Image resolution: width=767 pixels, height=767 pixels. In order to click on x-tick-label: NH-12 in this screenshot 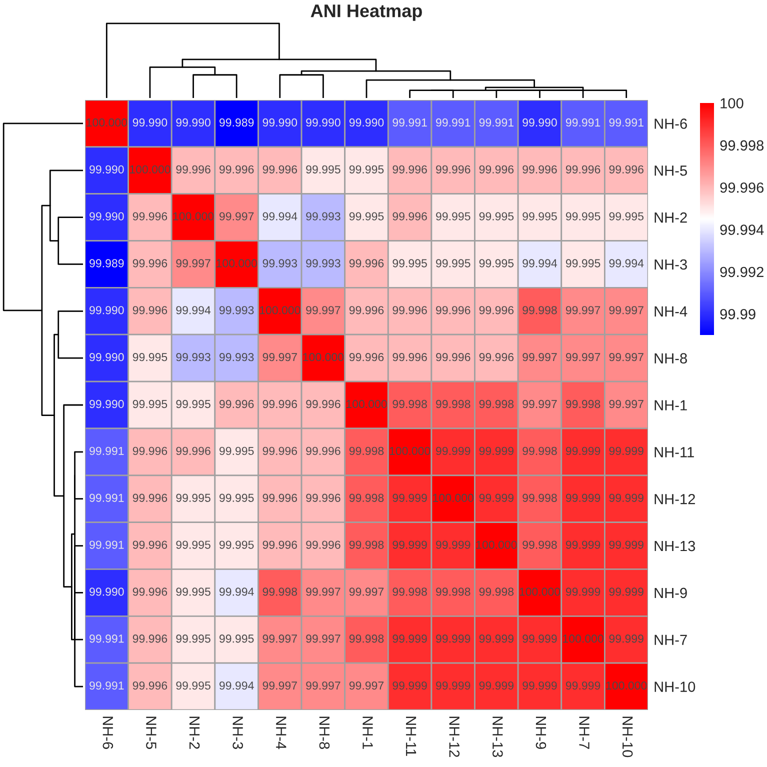, I will do `click(454, 736)`.